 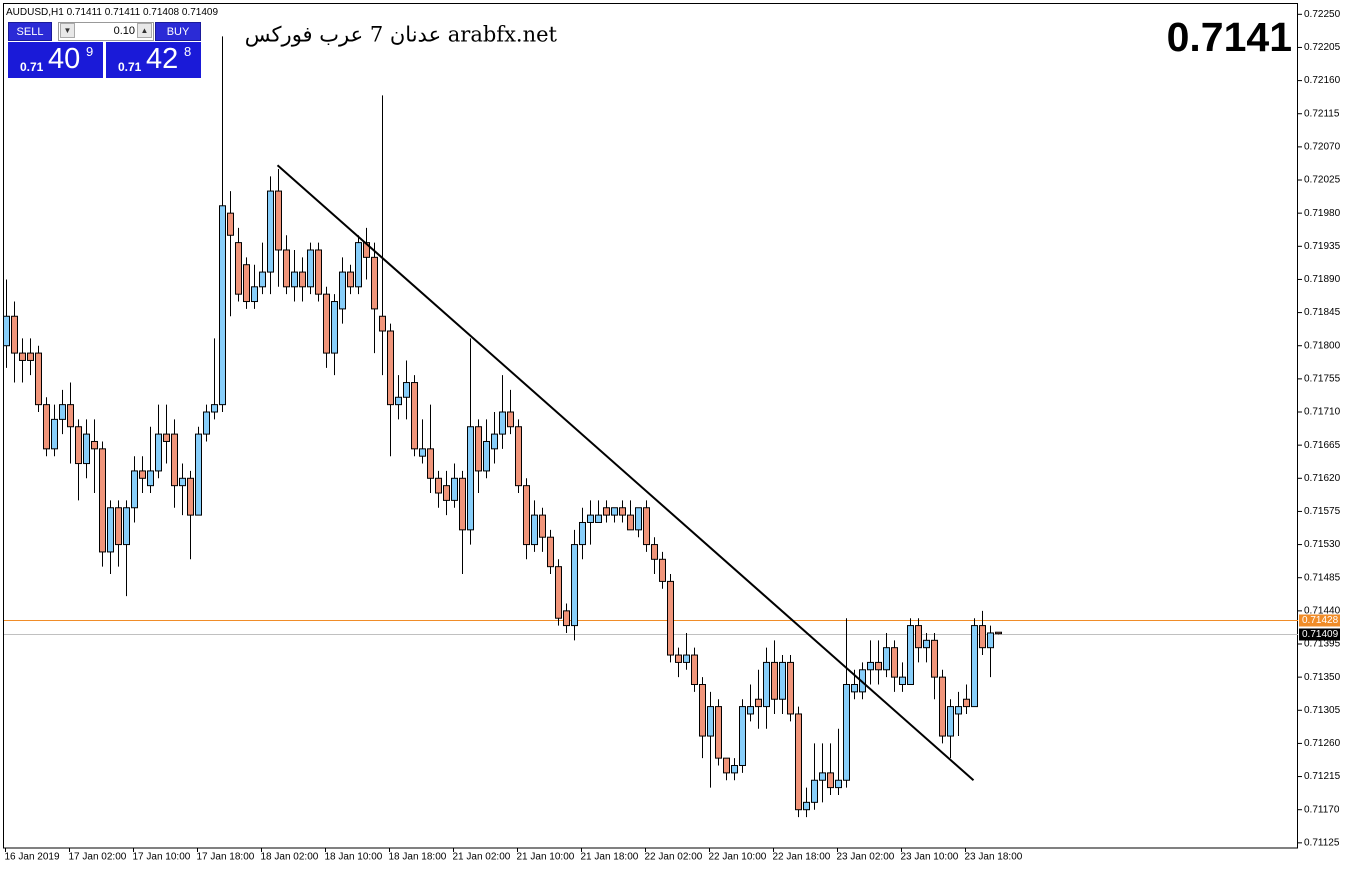 What do you see at coordinates (130, 67) in the screenshot?
I see `buy-prefix: 0.71` at bounding box center [130, 67].